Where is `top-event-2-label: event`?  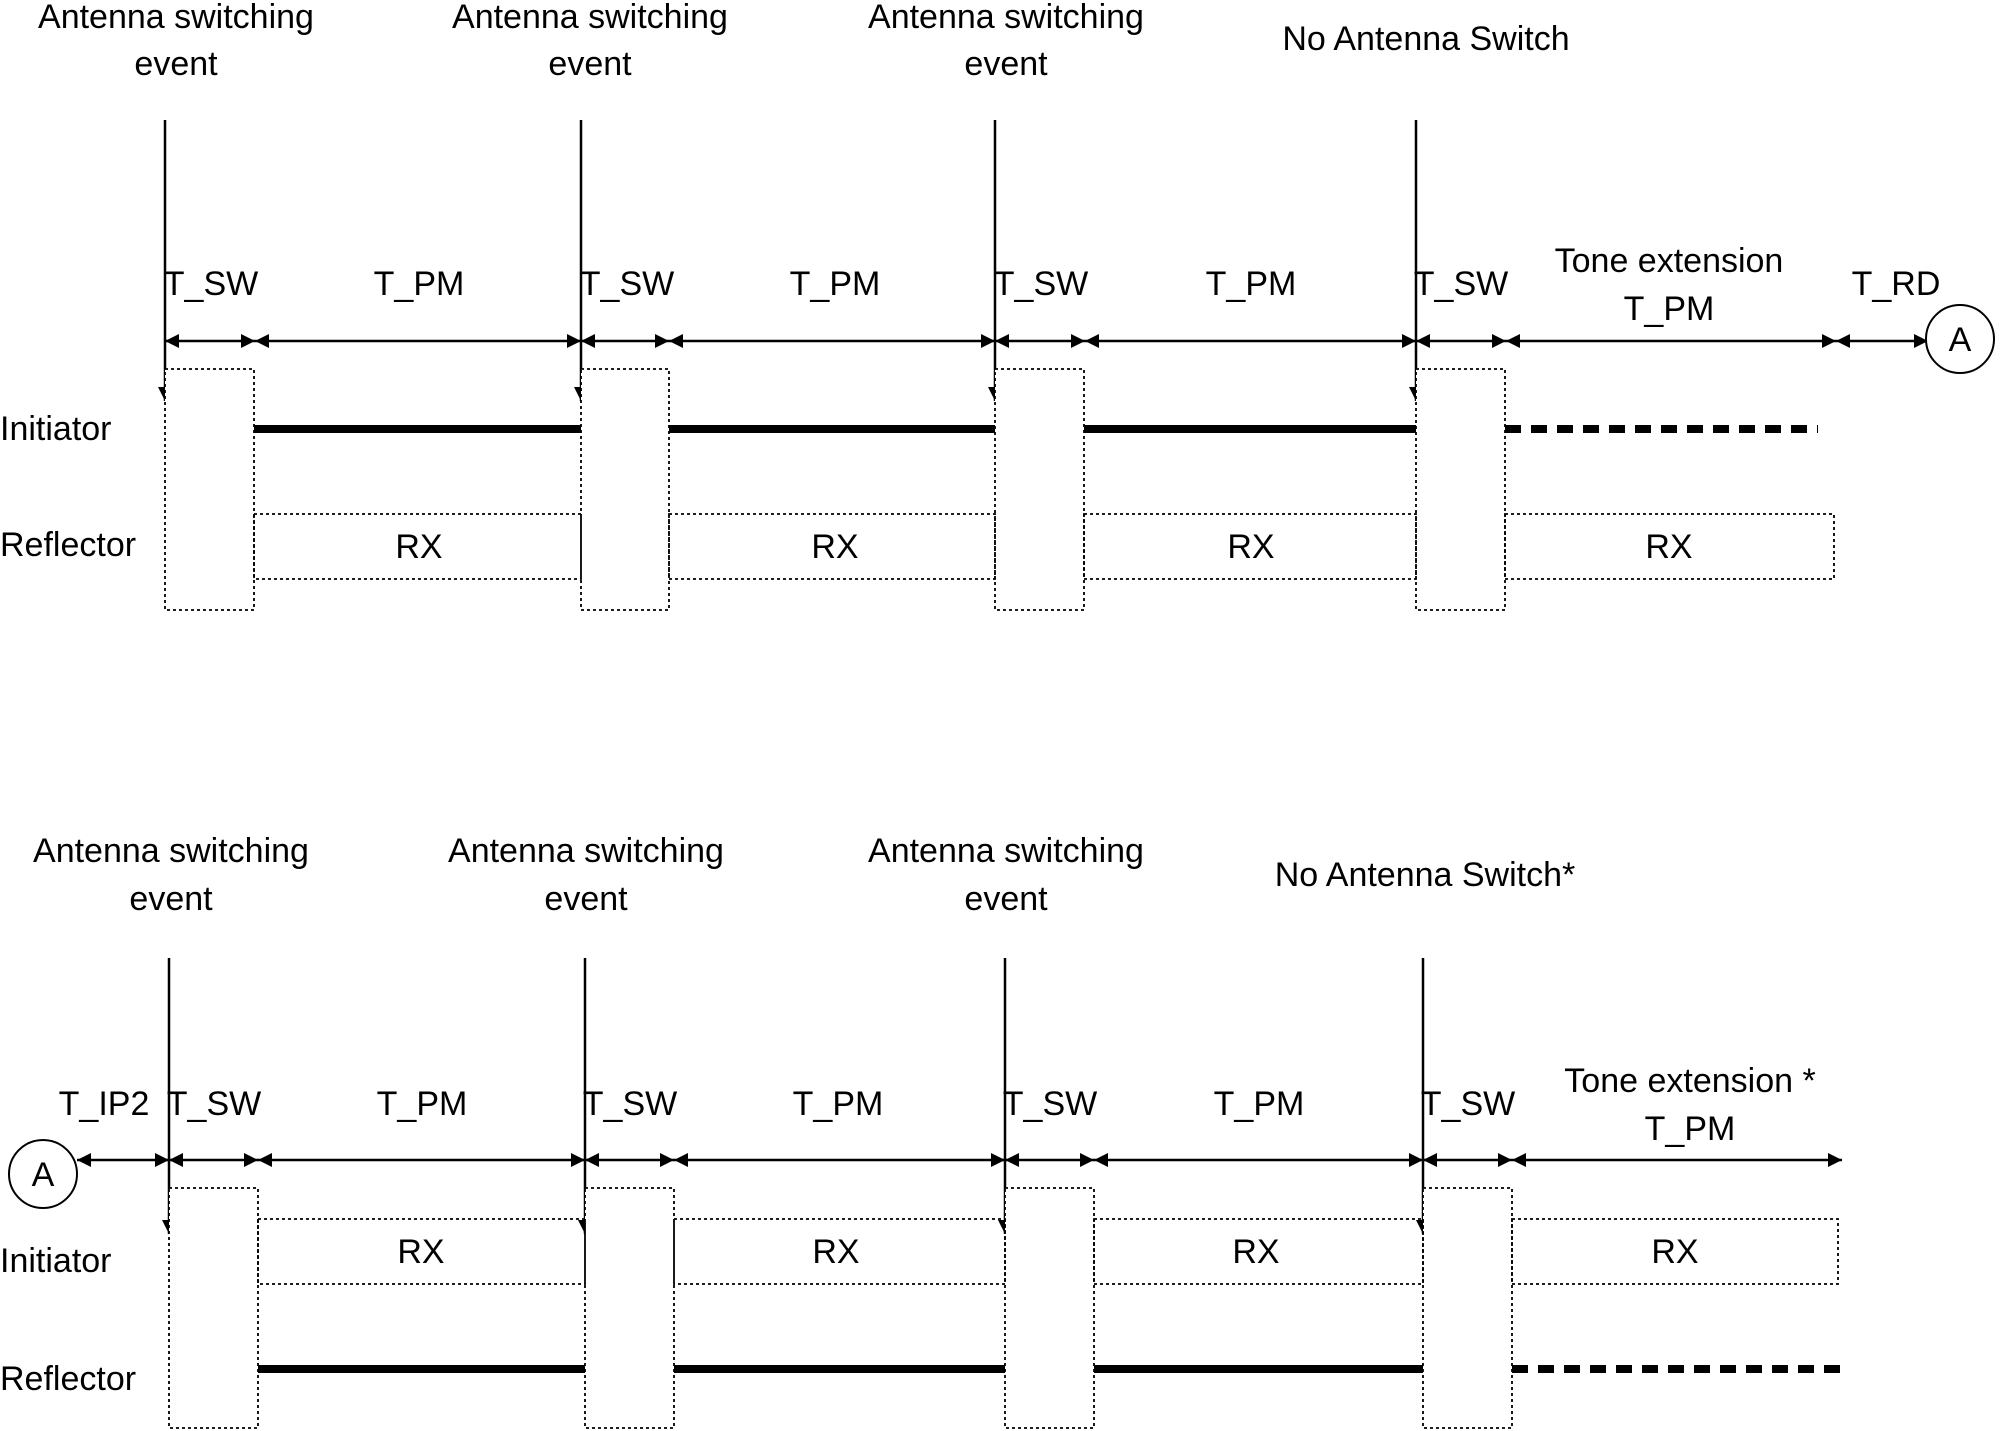 top-event-2-label: event is located at coordinates (590, 64).